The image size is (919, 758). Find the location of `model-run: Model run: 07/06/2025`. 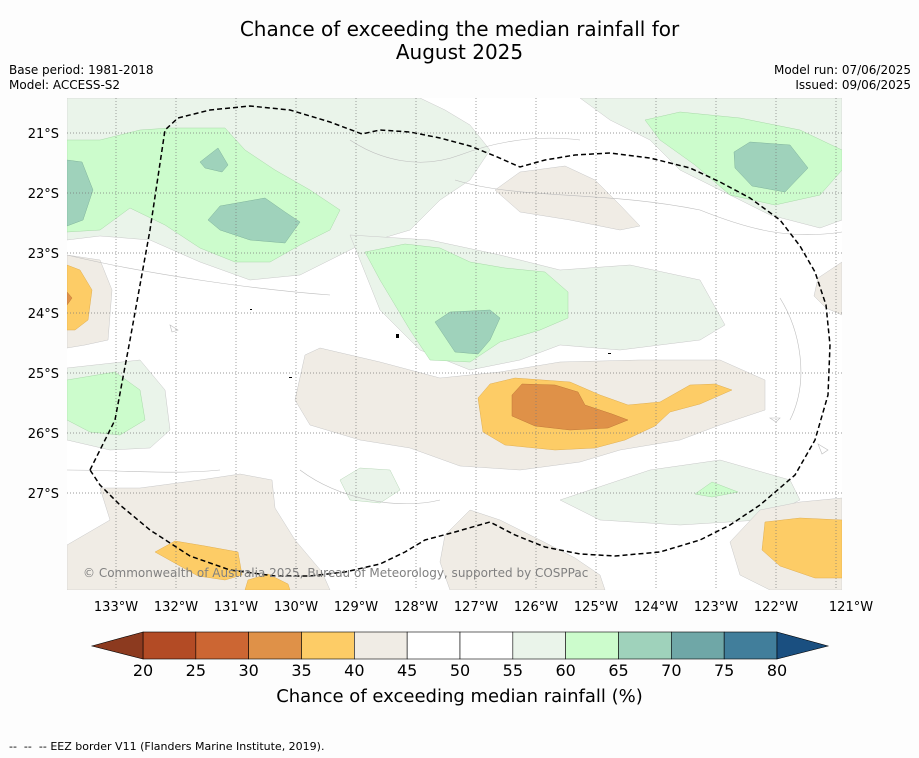

model-run: Model run: 07/06/2025 is located at coordinates (842, 70).